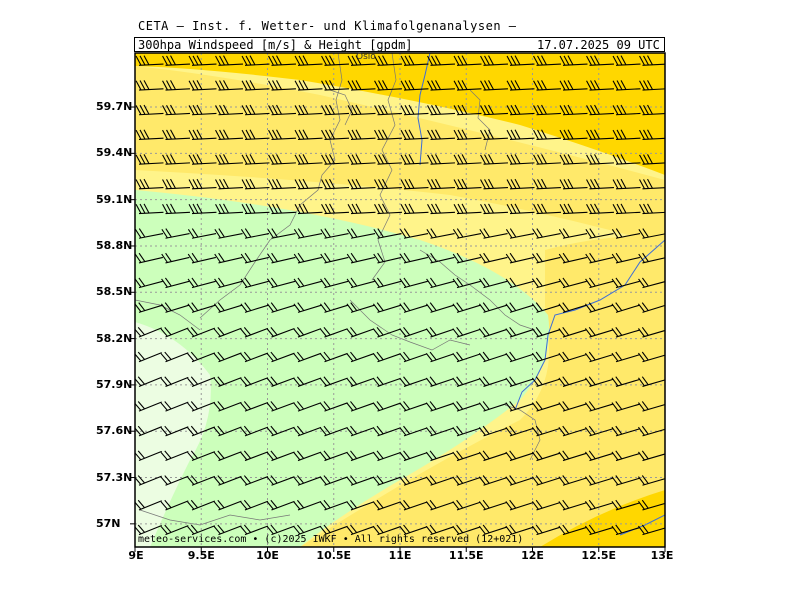 This screenshot has height=600, width=800. I want to click on lat-label: 58.2N, so click(114, 338).